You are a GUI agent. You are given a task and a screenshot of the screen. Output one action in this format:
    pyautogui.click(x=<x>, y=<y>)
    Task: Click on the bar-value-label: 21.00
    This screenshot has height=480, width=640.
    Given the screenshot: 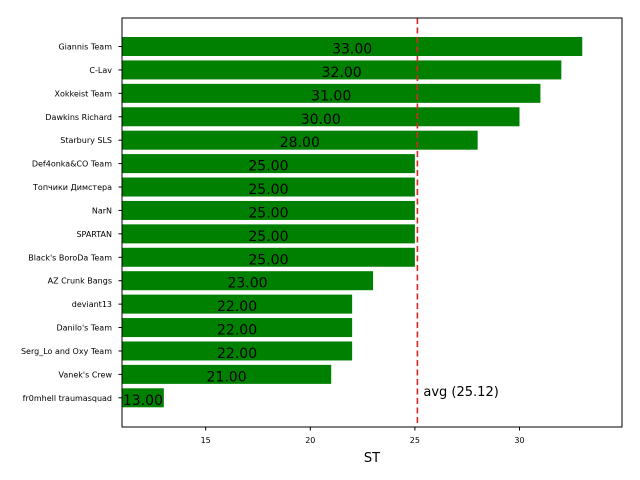 What is the action you would take?
    pyautogui.click(x=227, y=377)
    